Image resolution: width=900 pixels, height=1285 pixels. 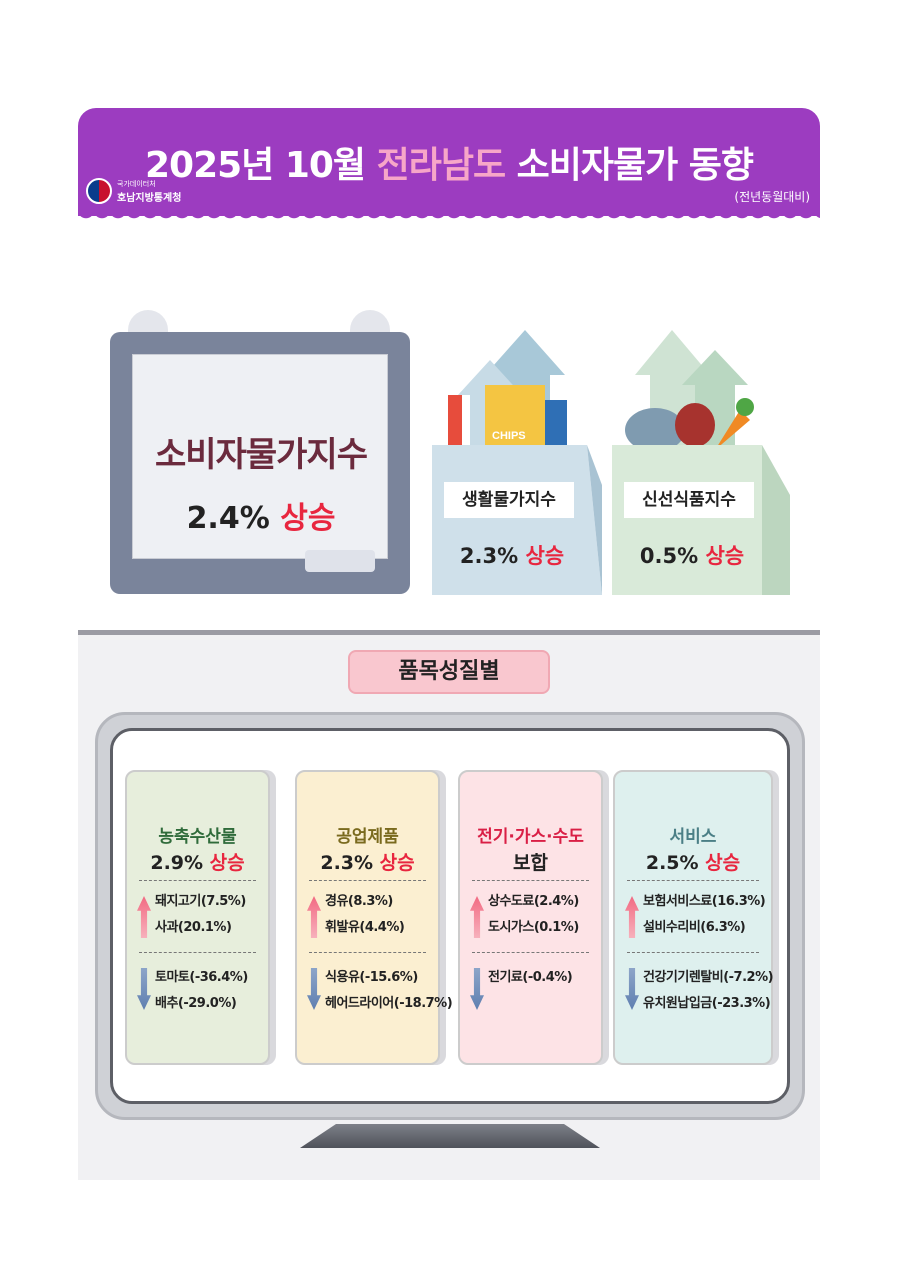 I want to click on section-divider, so click(x=449, y=632).